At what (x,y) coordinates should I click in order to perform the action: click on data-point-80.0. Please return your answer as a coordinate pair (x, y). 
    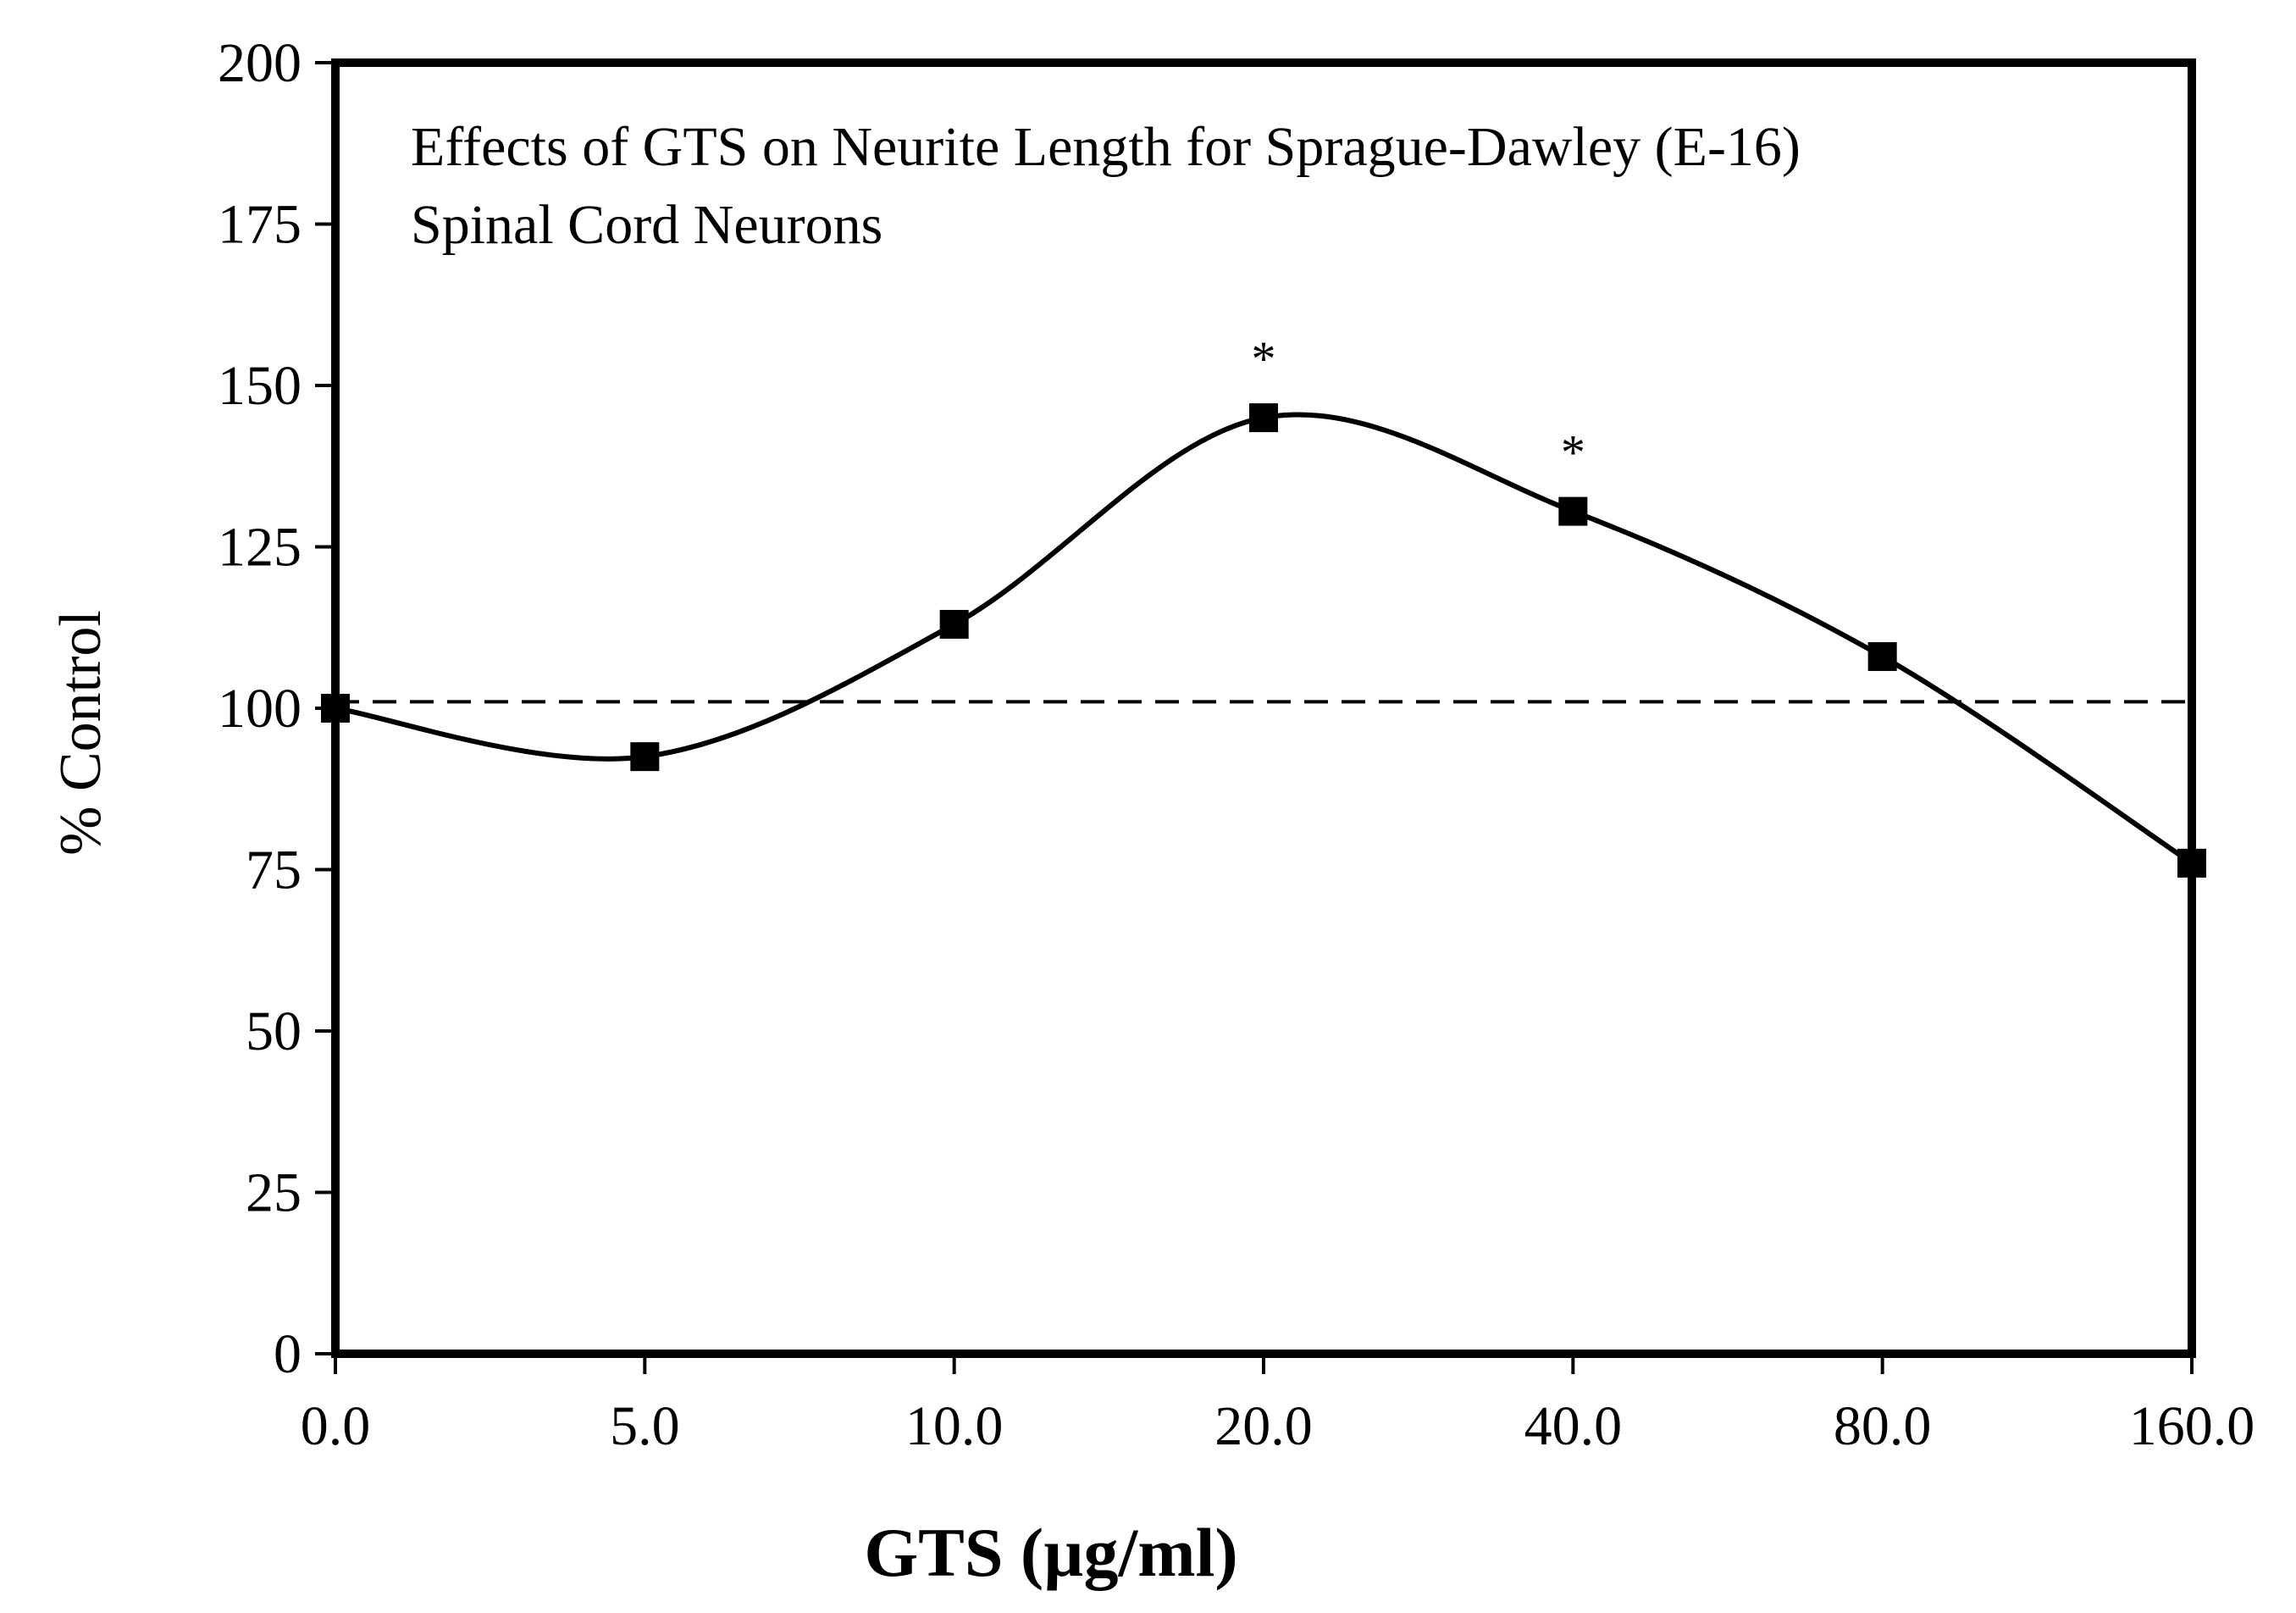
    Looking at the image, I should click on (1882, 657).